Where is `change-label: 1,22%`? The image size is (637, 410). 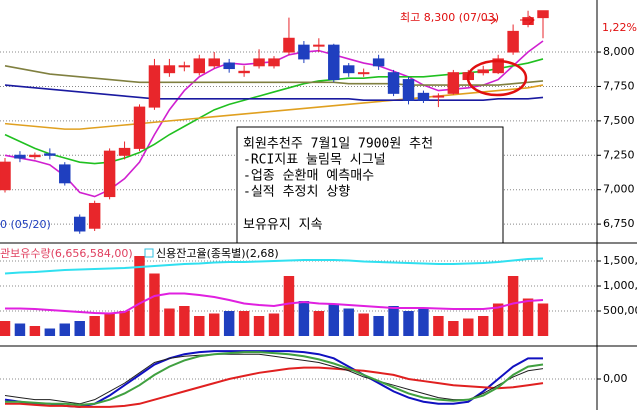 change-label: 1,22% is located at coordinates (619, 27).